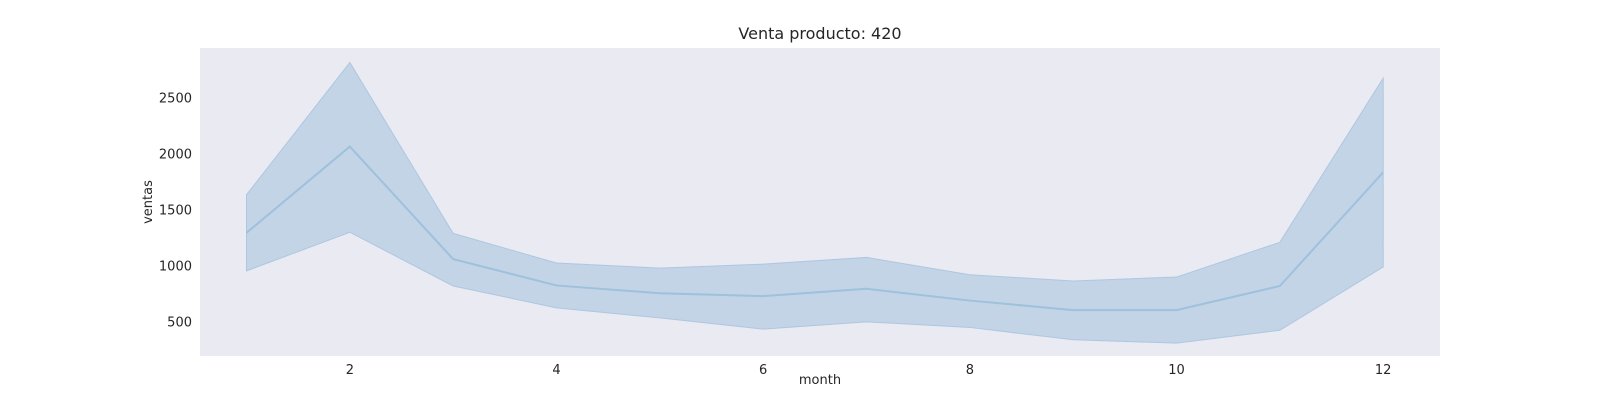 The image size is (1600, 400). I want to click on x-tick-label: 6, so click(763, 370).